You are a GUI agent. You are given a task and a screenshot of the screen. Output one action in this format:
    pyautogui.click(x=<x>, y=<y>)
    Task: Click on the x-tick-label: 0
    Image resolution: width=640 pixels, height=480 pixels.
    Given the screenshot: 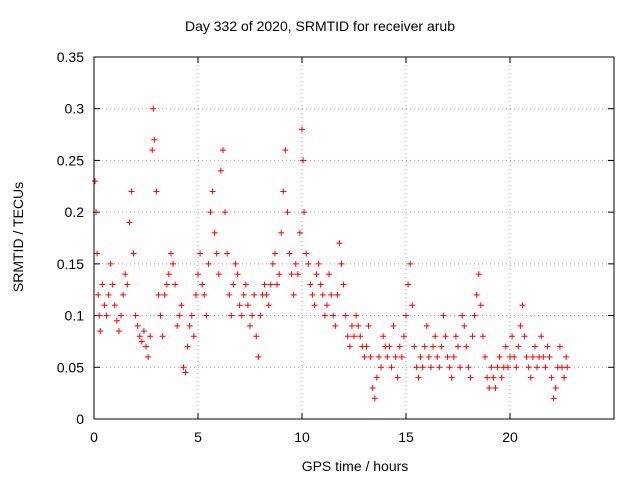 What is the action you would take?
    pyautogui.click(x=94, y=437)
    